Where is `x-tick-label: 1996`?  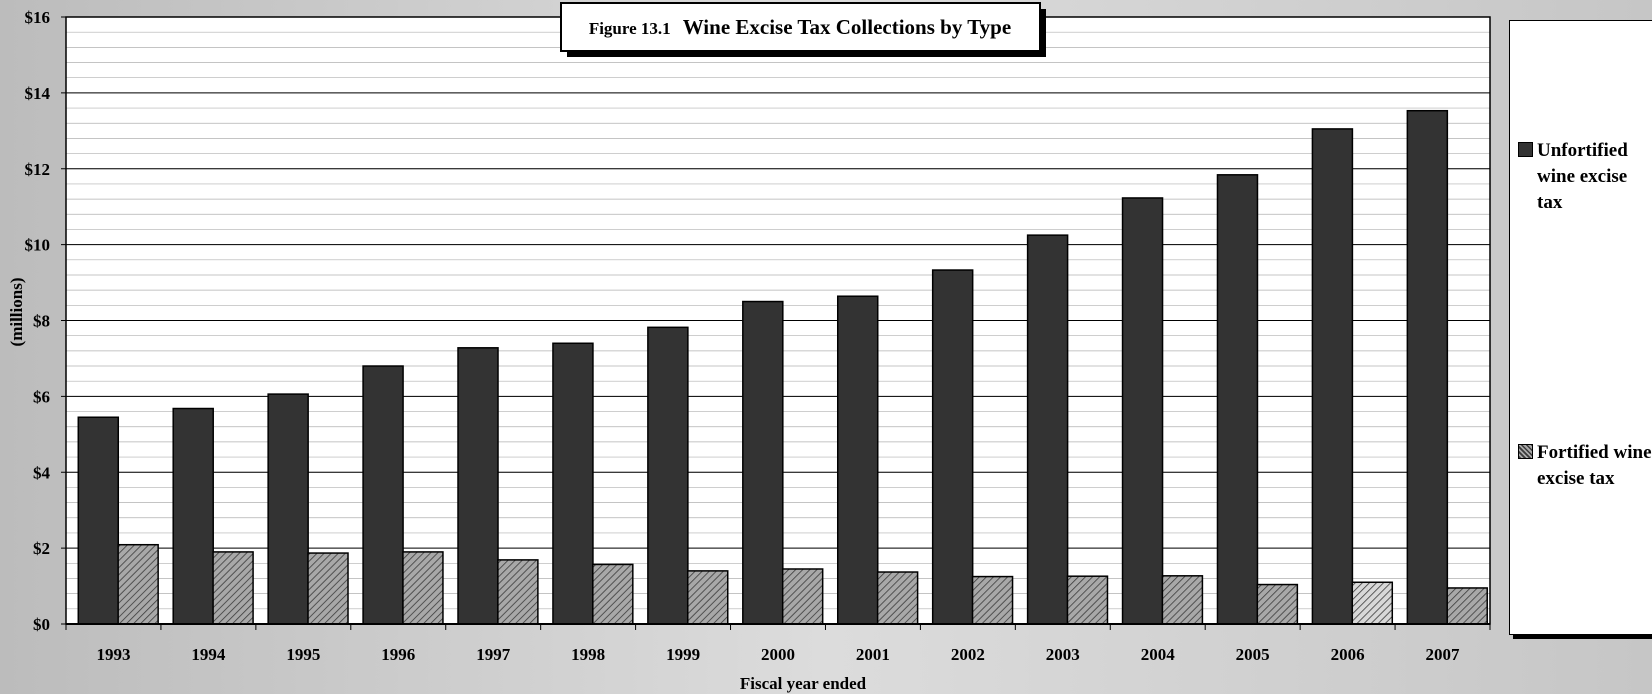 x-tick-label: 1996 is located at coordinates (398, 654).